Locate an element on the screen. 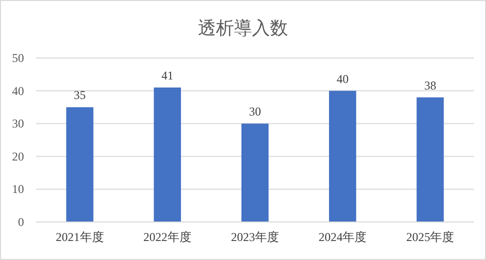  y-tick-label: 0 is located at coordinates (21, 222).